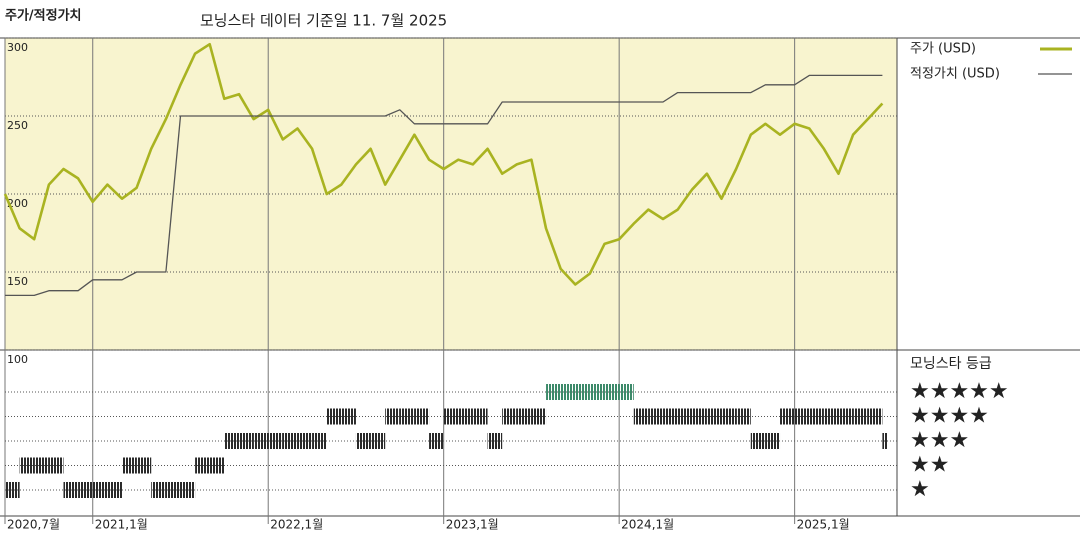  Describe the element at coordinates (296, 525) in the screenshot. I see `x-tick-label: 2022,1월` at that location.